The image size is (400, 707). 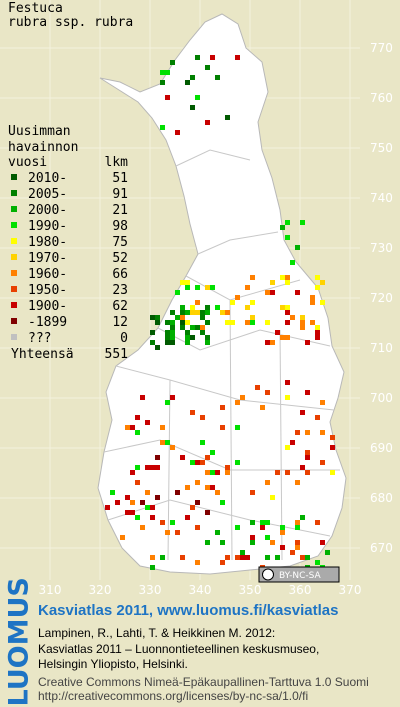 I want to click on legend-label: 1950-, so click(x=47, y=290).